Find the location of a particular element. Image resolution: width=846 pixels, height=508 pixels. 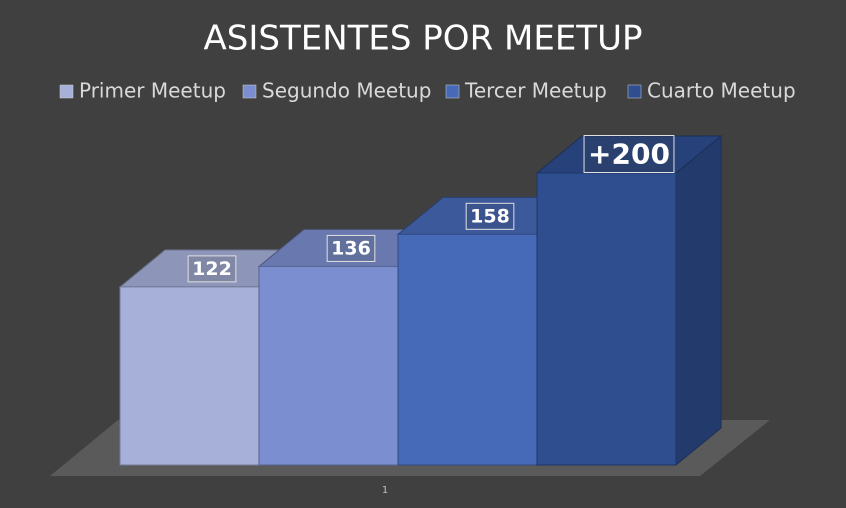

legend-label: Tercer Meetup is located at coordinates (535, 91).